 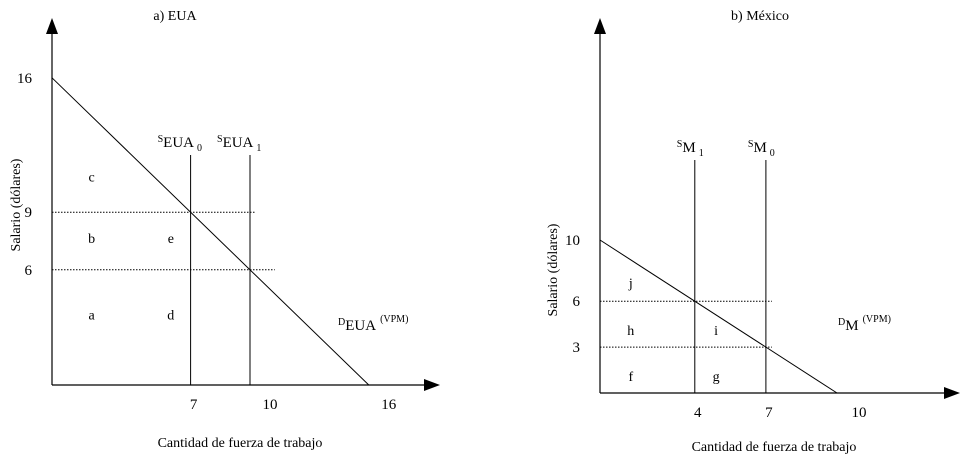 What do you see at coordinates (270, 405) in the screenshot?
I see `x-tick-label-eua-10: 10` at bounding box center [270, 405].